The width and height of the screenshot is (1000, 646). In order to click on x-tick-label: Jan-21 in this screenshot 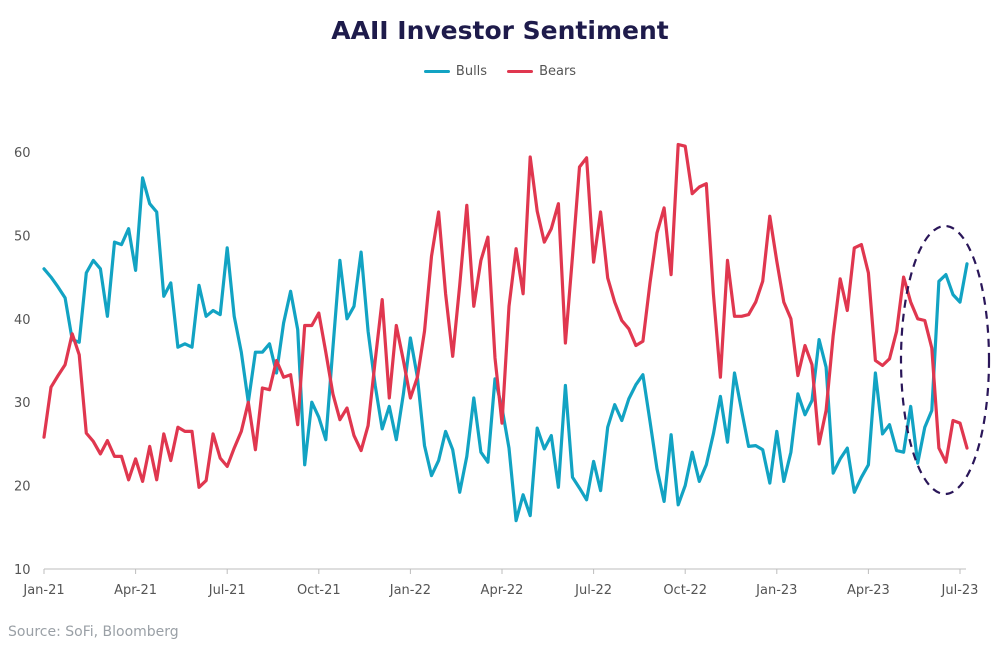, I will do `click(43, 590)`.